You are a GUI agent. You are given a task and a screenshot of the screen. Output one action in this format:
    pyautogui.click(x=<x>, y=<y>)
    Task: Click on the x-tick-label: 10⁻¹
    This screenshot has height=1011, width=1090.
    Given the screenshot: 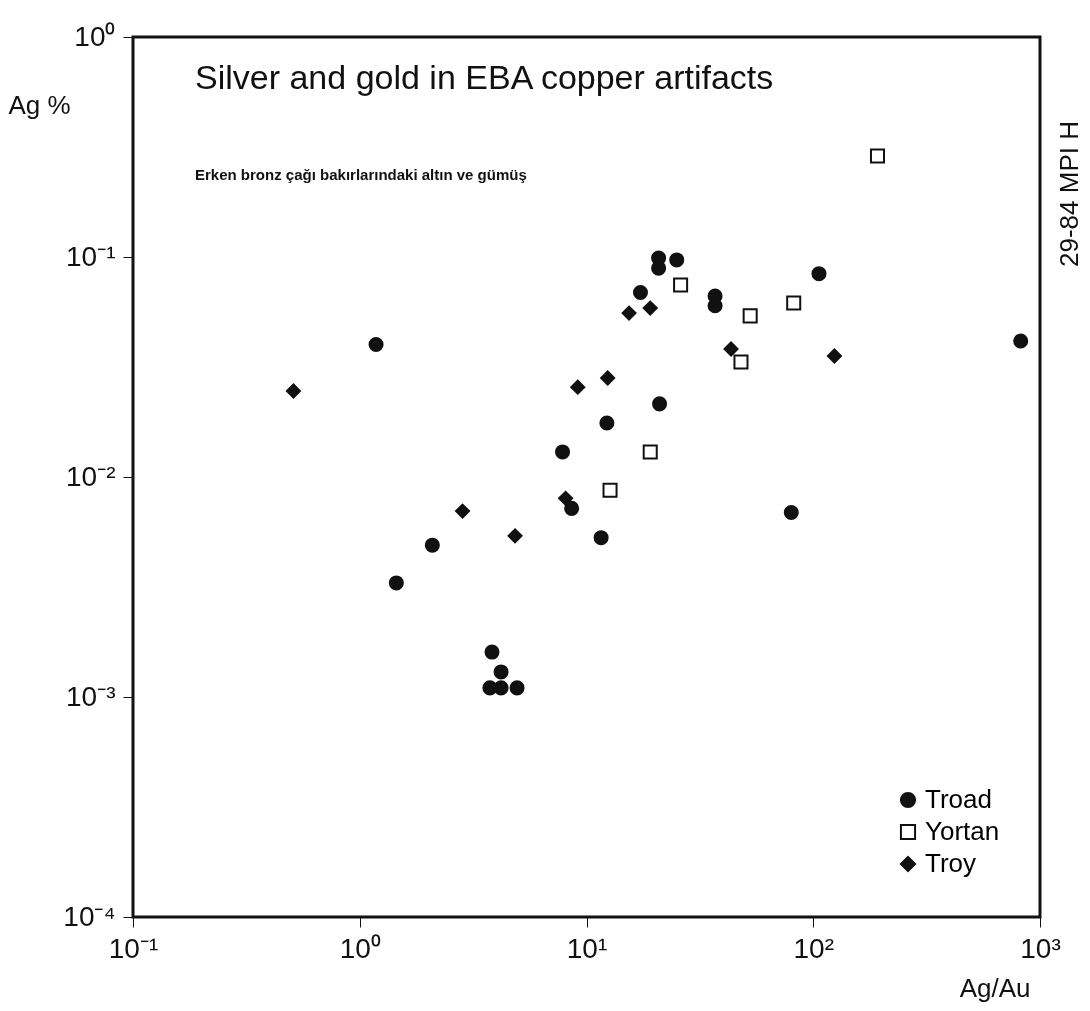 What is the action you would take?
    pyautogui.click(x=133, y=948)
    